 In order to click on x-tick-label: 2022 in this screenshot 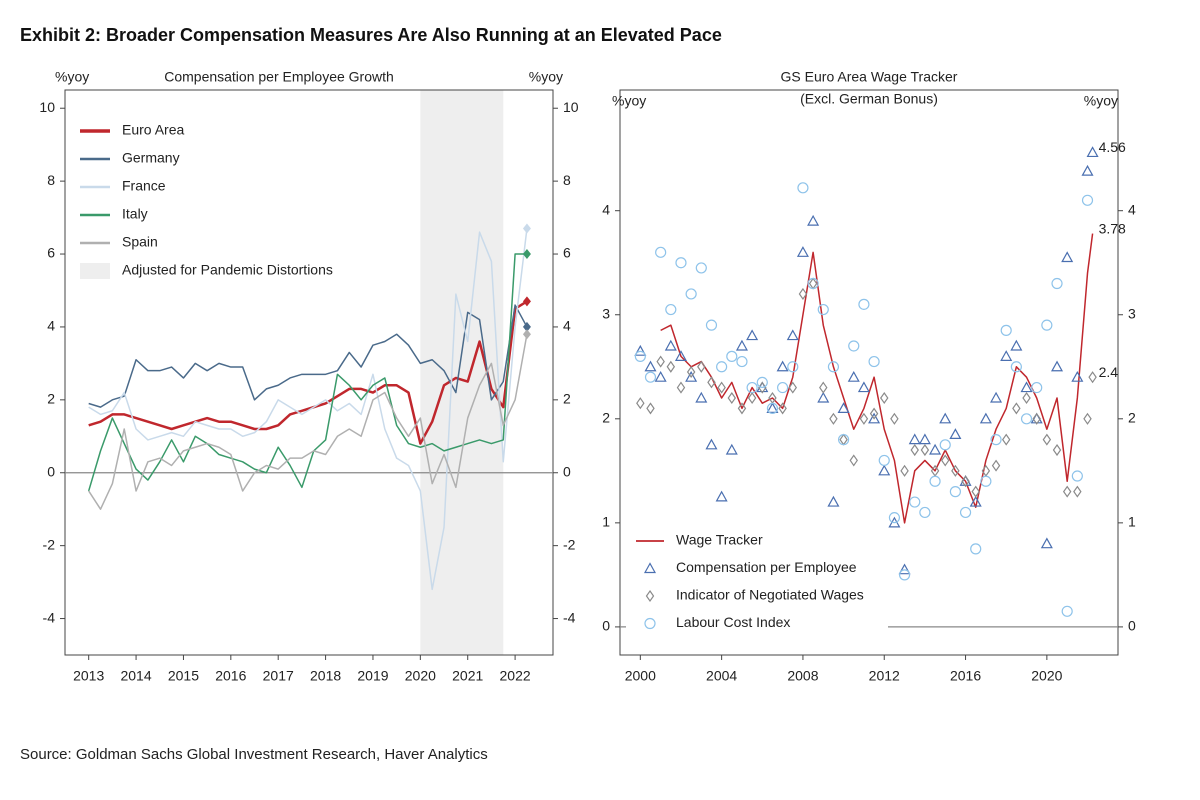, I will do `click(515, 676)`.